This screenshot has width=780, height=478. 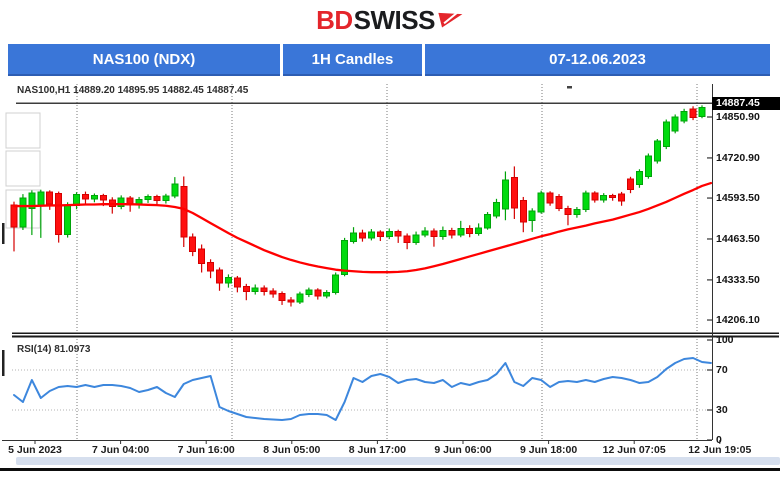 What do you see at coordinates (634, 450) in the screenshot?
I see `time-axis-label: 12 Jun 07:05` at bounding box center [634, 450].